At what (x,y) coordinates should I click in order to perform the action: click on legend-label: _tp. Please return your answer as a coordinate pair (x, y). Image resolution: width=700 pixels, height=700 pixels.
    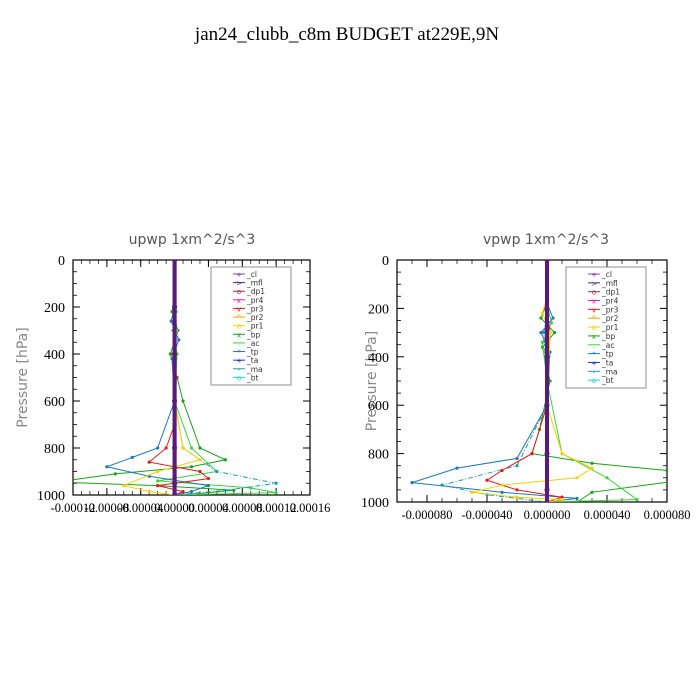
    Looking at the image, I should click on (252, 352).